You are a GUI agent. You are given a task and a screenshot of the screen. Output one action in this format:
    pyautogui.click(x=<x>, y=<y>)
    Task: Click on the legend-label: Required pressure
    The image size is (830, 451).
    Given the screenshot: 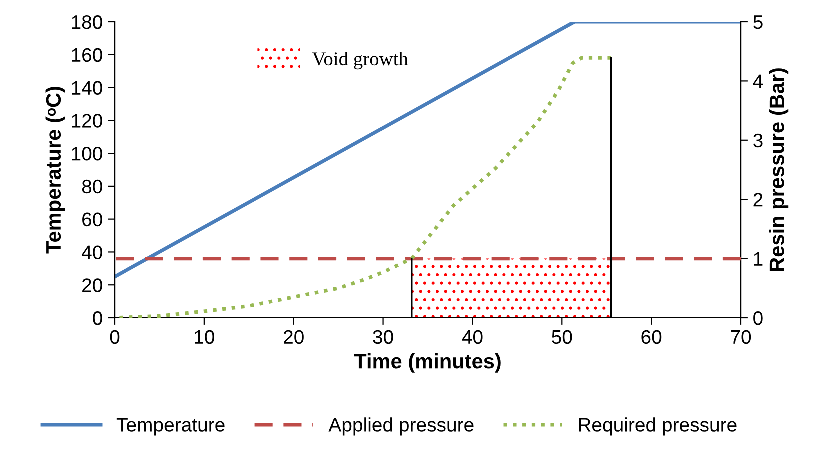 What is the action you would take?
    pyautogui.click(x=658, y=427)
    